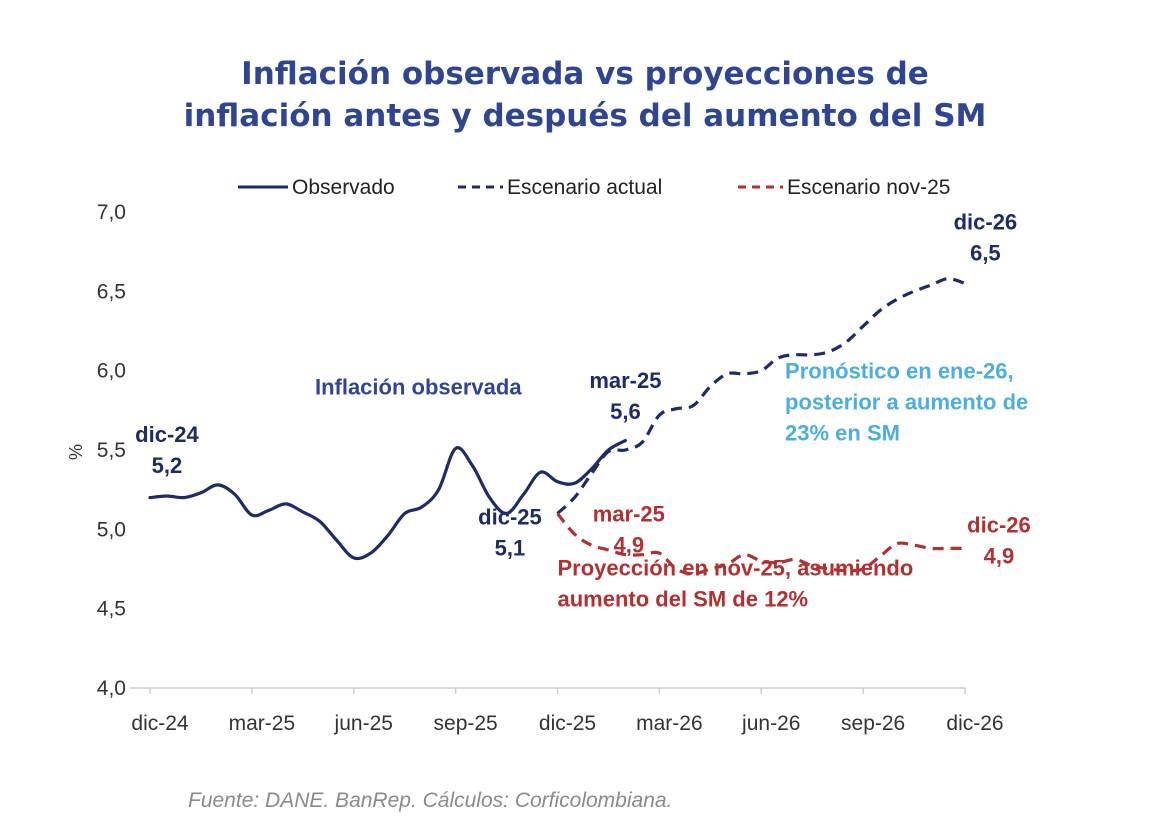 The height and width of the screenshot is (830, 1160). I want to click on legend-label-escenario-actual: Escenario actual, so click(584, 187).